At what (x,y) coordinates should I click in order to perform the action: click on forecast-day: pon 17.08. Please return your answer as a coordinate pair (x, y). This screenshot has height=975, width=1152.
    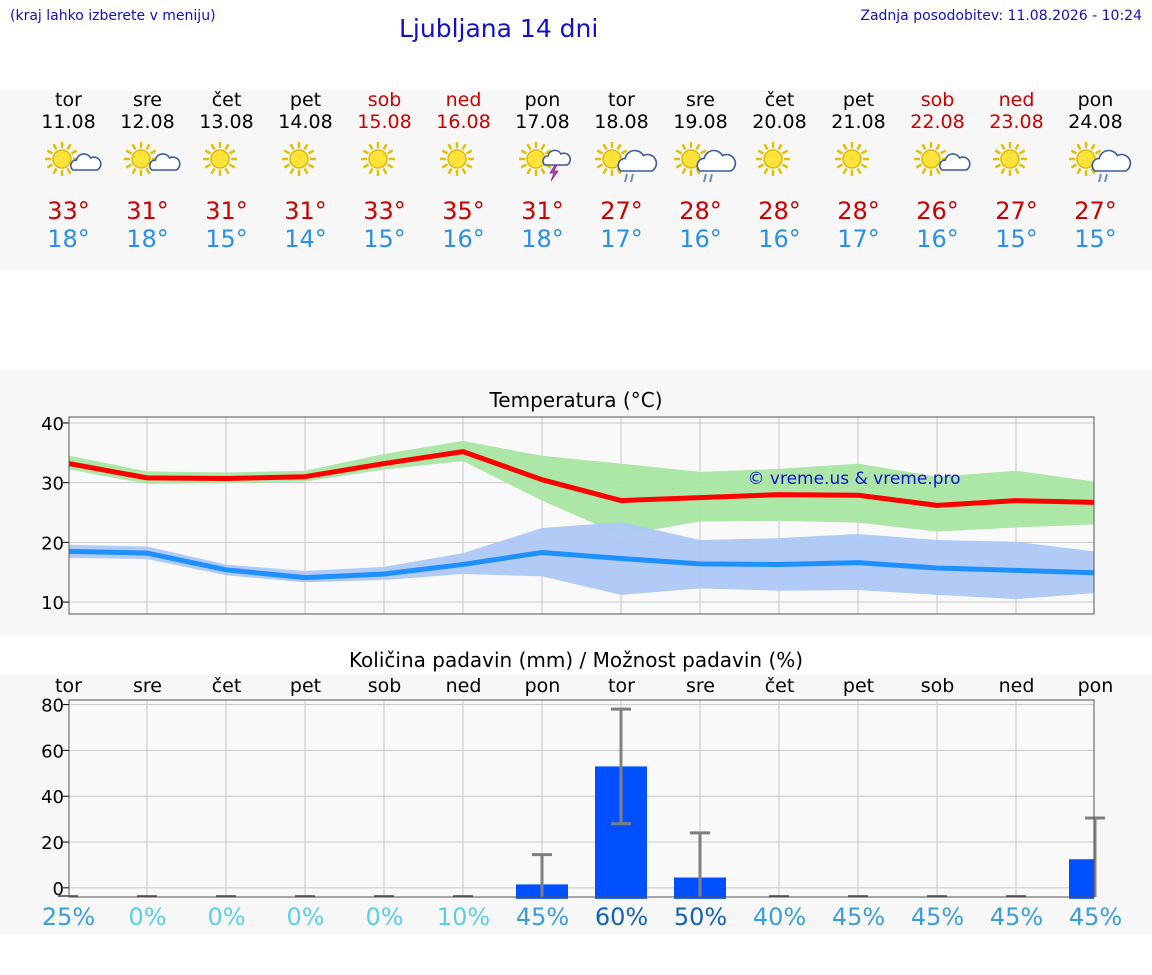
    Looking at the image, I should click on (542, 111).